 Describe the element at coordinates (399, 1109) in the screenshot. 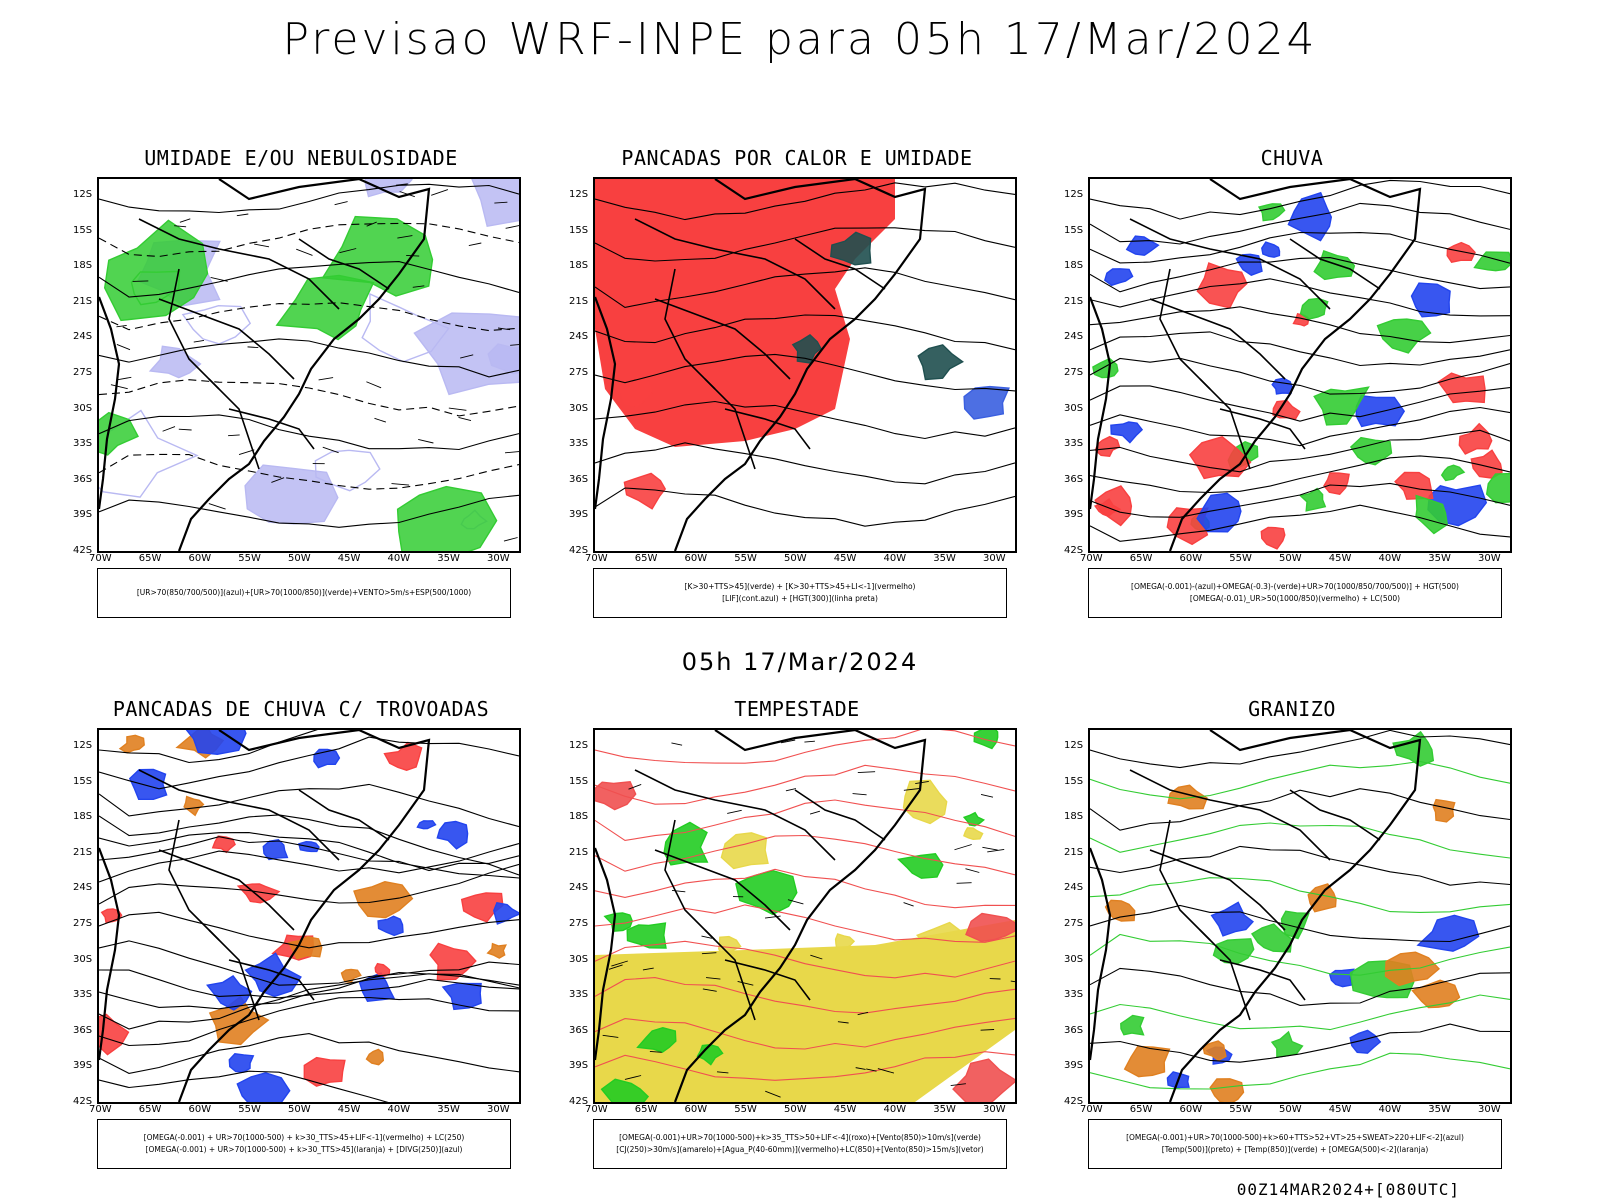

I see `lon-tick-label: 40W` at that location.